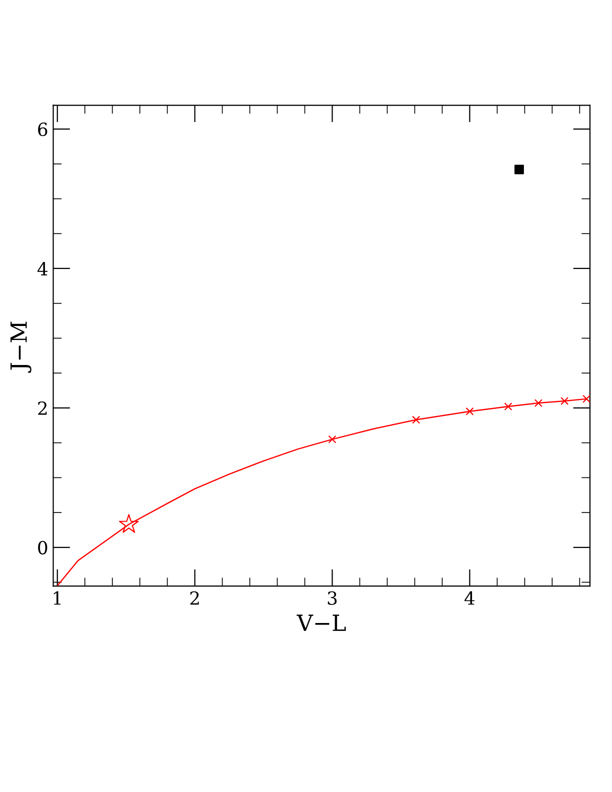  Describe the element at coordinates (21, 347) in the screenshot. I see `y-axis-title: J−M` at that location.